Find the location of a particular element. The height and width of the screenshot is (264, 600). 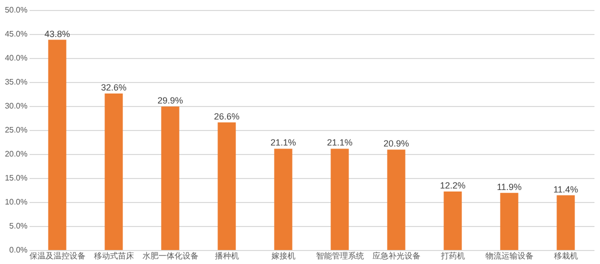

data-label: 26.6% is located at coordinates (227, 116).